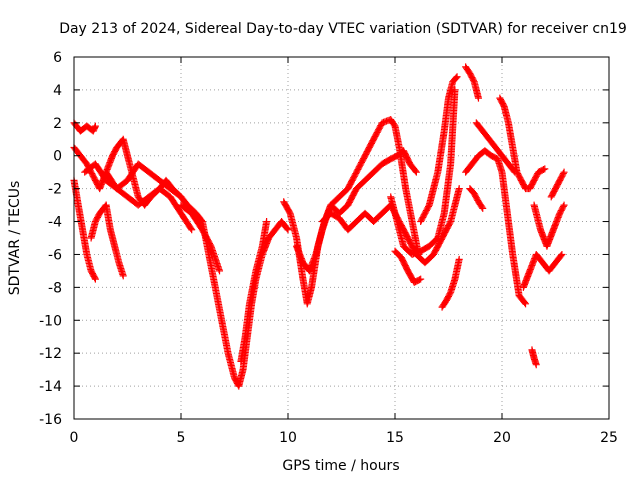 The width and height of the screenshot is (640, 480). I want to click on y-axis-label: SDTVAR / TECUs, so click(15, 238).